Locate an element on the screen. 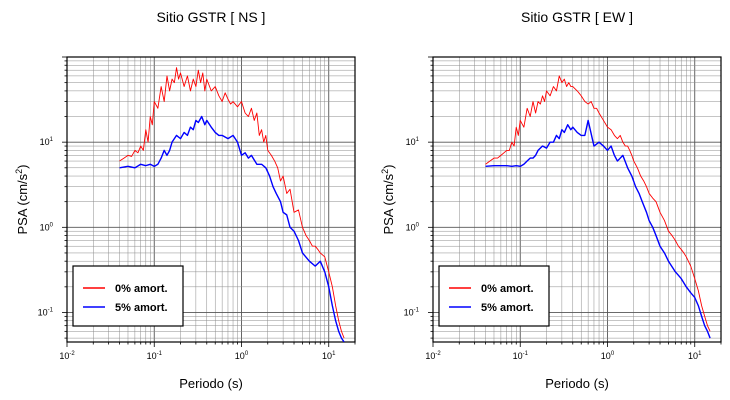 The width and height of the screenshot is (730, 400). chart-title: Sitio GSTR [ NS ] is located at coordinates (211, 17).